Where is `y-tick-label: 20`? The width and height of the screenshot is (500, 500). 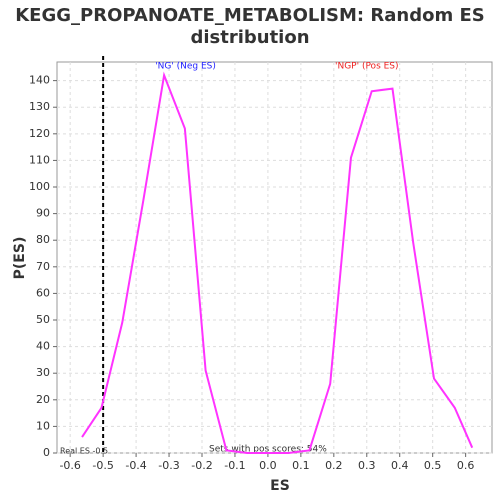
y-tick-label: 20 is located at coordinates (43, 399).